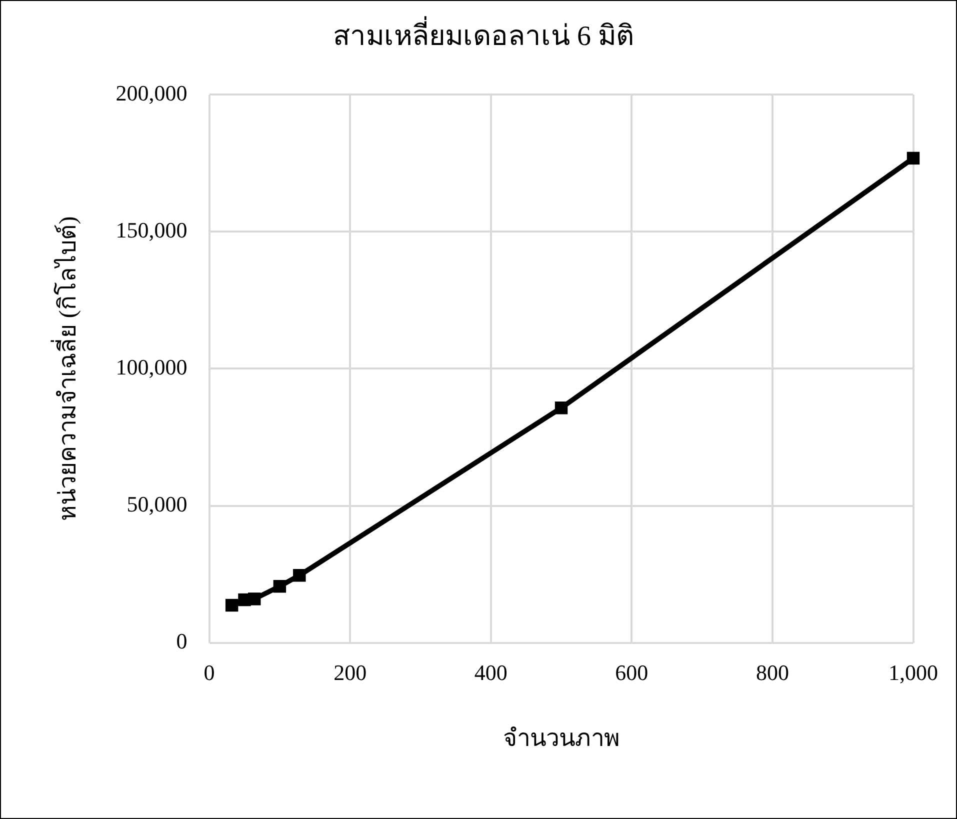 This screenshot has height=819, width=957. I want to click on y-axis-title: หน่วยความจำเฉลี่ย (กิโลไบต์), so click(66, 369).